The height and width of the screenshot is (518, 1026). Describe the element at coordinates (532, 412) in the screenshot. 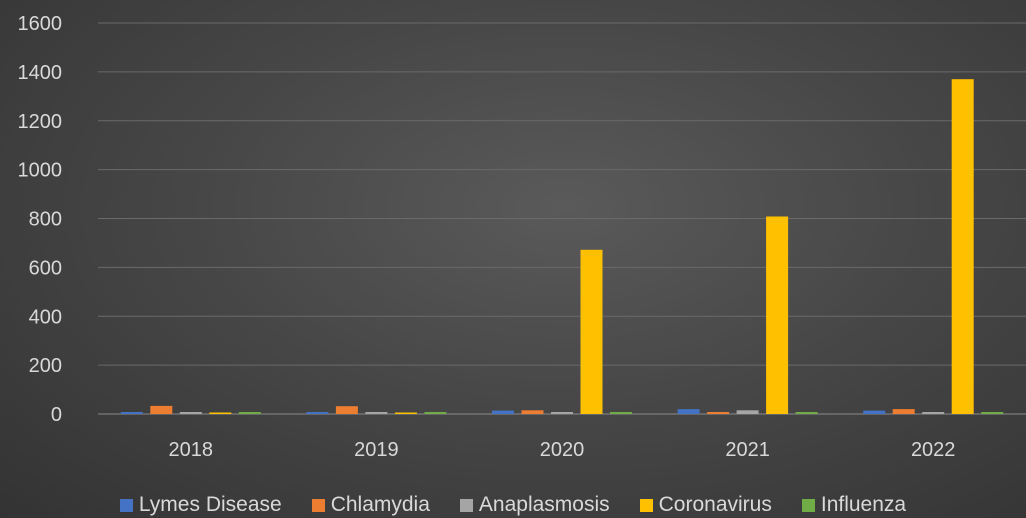

I see `bar-chlamydia-2020` at that location.